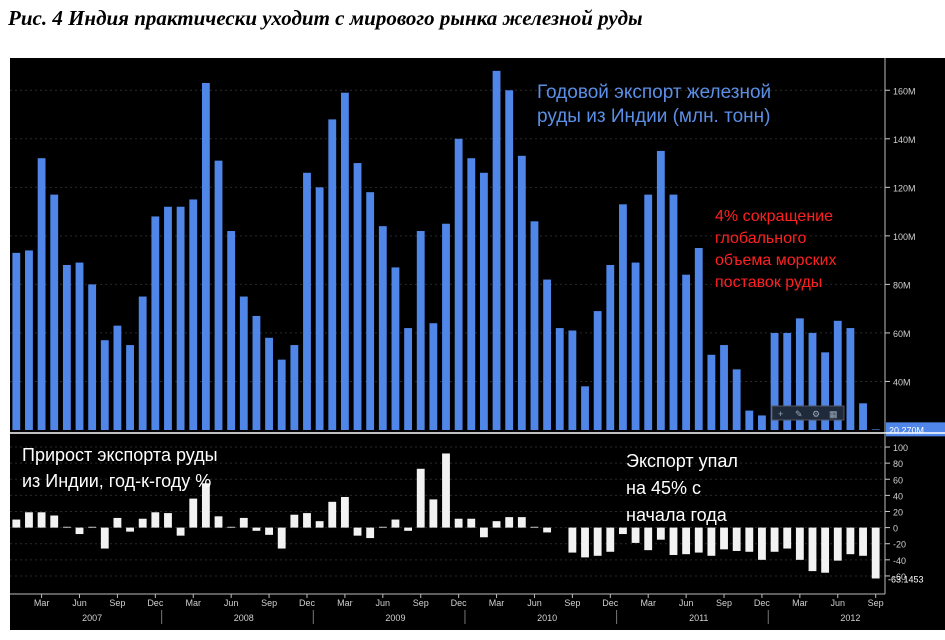  I want to click on y-tick-label: -60, so click(899, 577).